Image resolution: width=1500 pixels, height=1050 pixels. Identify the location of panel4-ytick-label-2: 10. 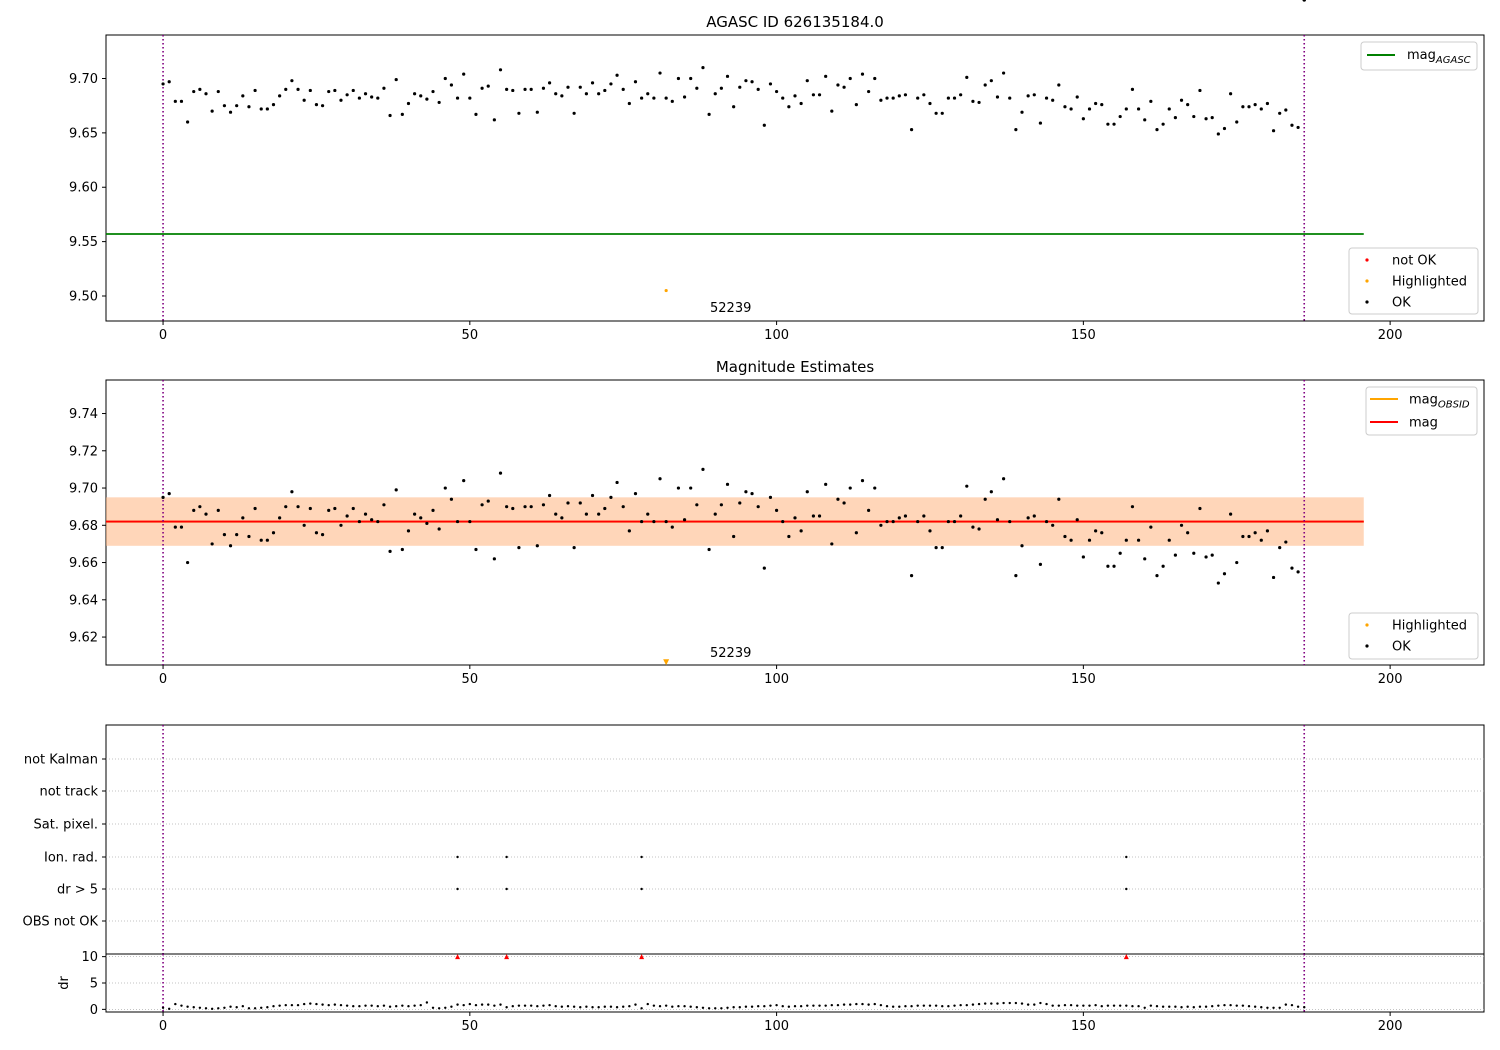
(89, 957).